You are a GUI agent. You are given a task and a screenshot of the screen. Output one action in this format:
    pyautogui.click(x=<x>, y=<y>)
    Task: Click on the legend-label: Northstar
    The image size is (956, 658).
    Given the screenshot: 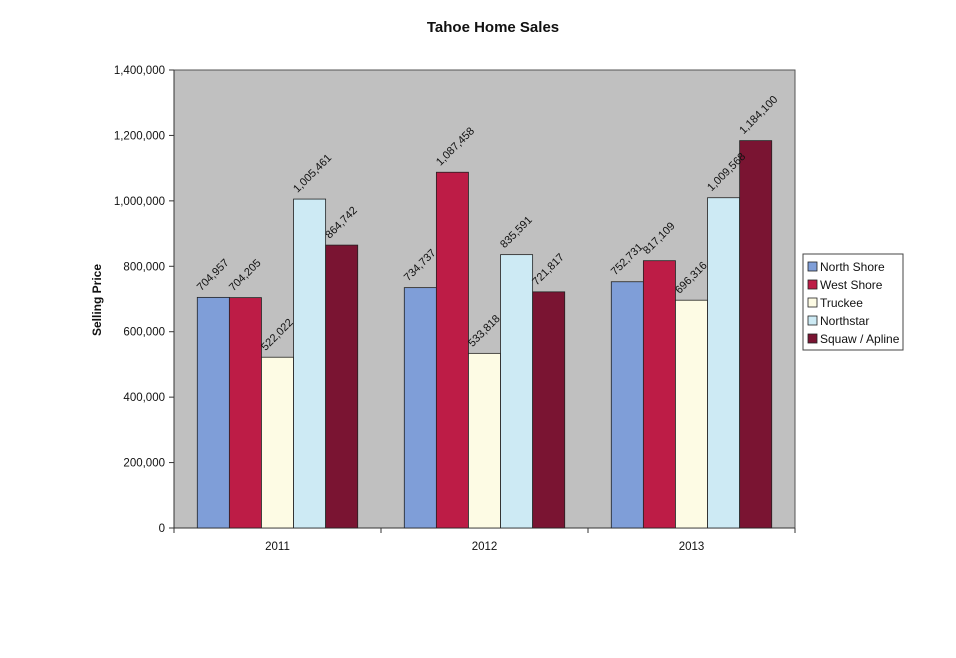 What is the action you would take?
    pyautogui.click(x=844, y=321)
    